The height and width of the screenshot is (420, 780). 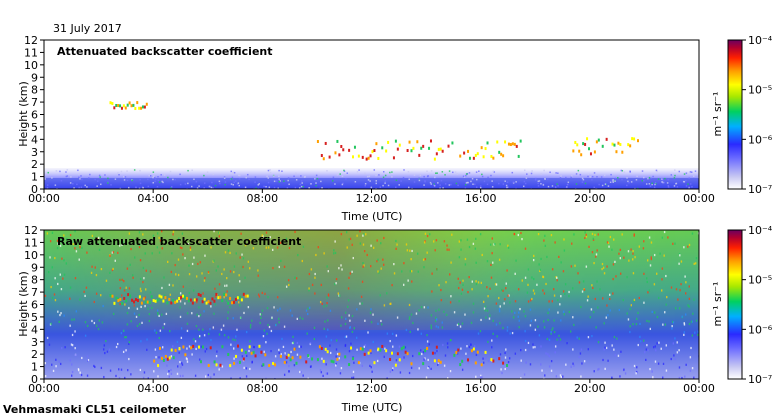 I want to click on panel-2-xtick-label: 20:00, so click(x=590, y=388).